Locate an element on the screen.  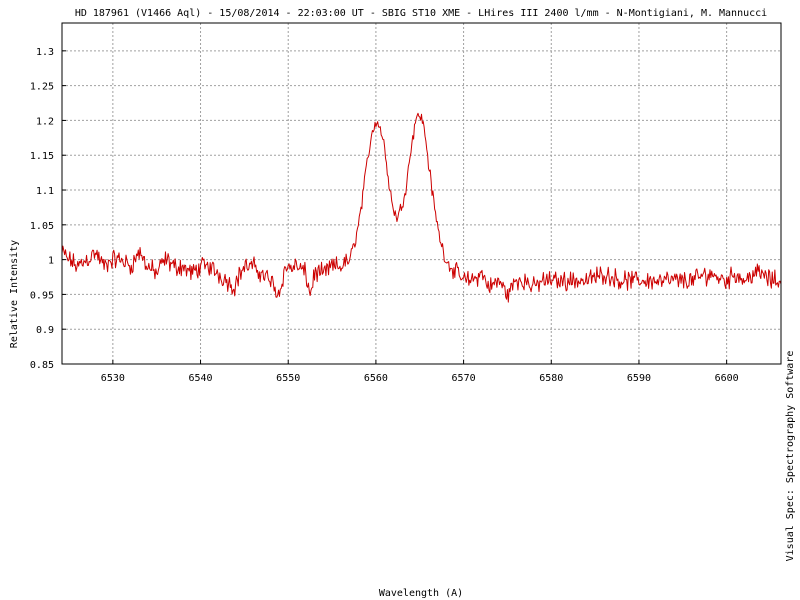
y-tick-label: 0.9 is located at coordinates (45, 330).